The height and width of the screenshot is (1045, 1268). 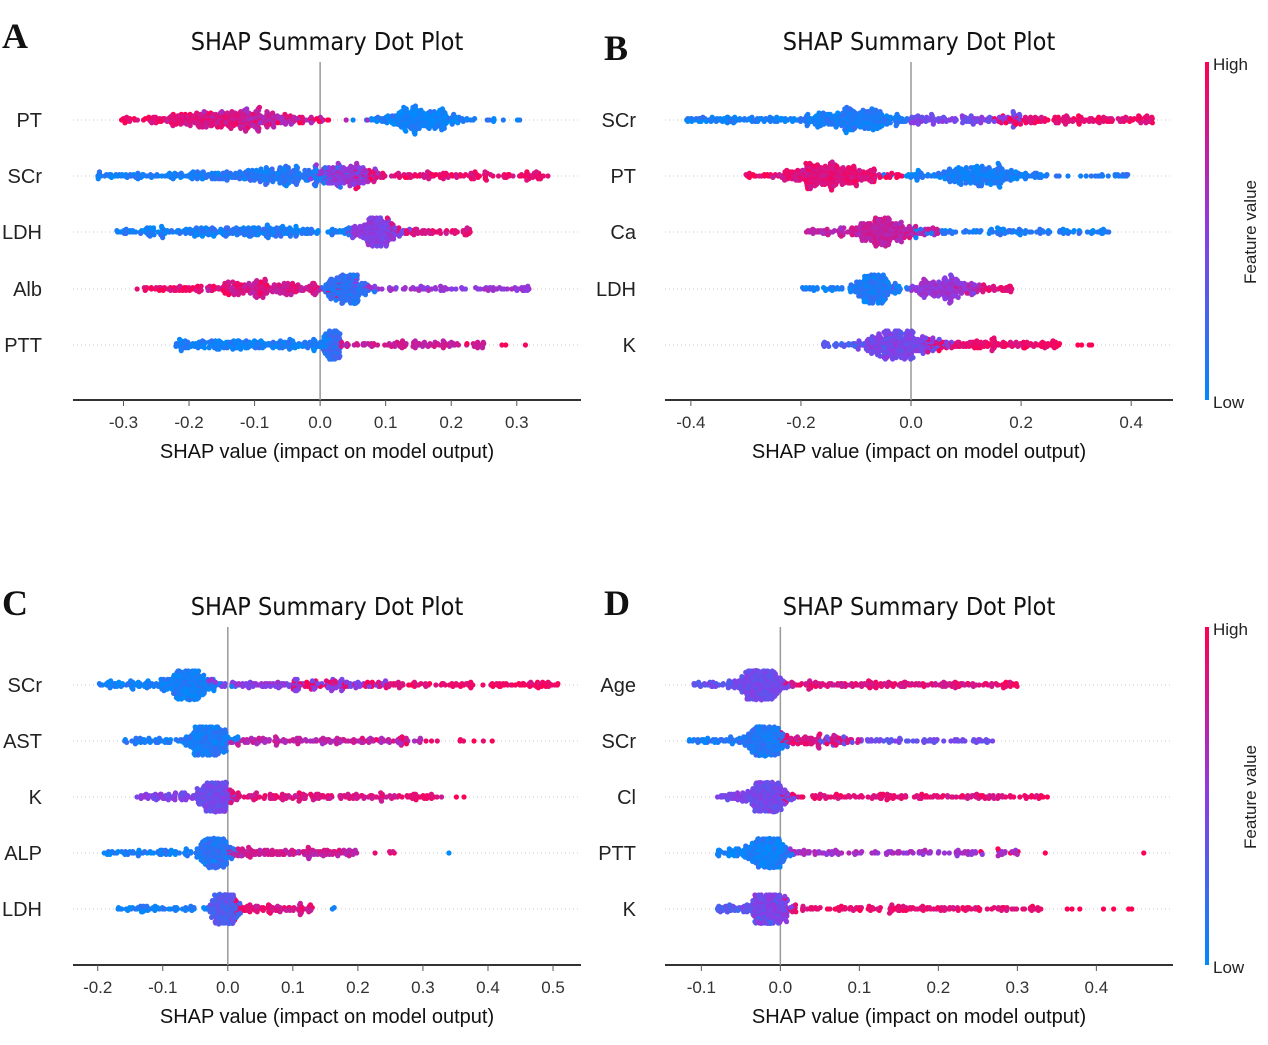 I want to click on x-tick-label: 0.3, so click(x=517, y=422).